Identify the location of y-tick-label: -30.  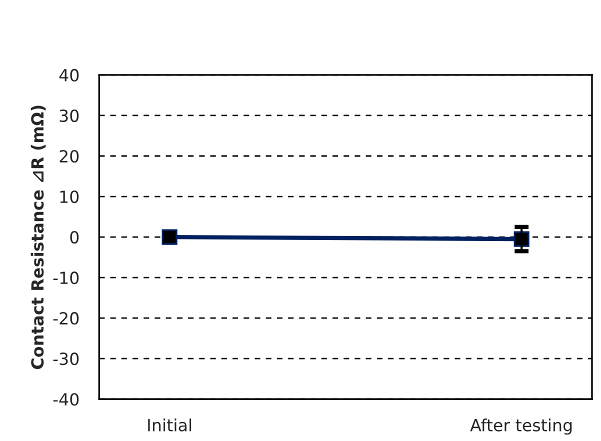
(66, 359).